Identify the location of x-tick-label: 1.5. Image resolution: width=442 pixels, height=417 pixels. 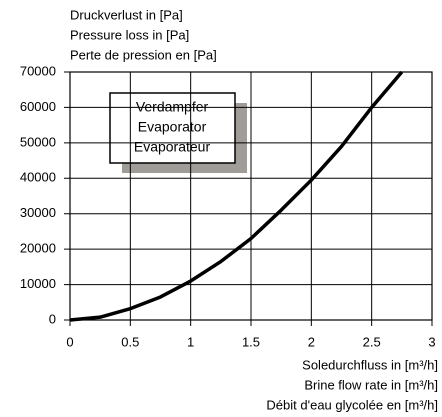
(251, 341).